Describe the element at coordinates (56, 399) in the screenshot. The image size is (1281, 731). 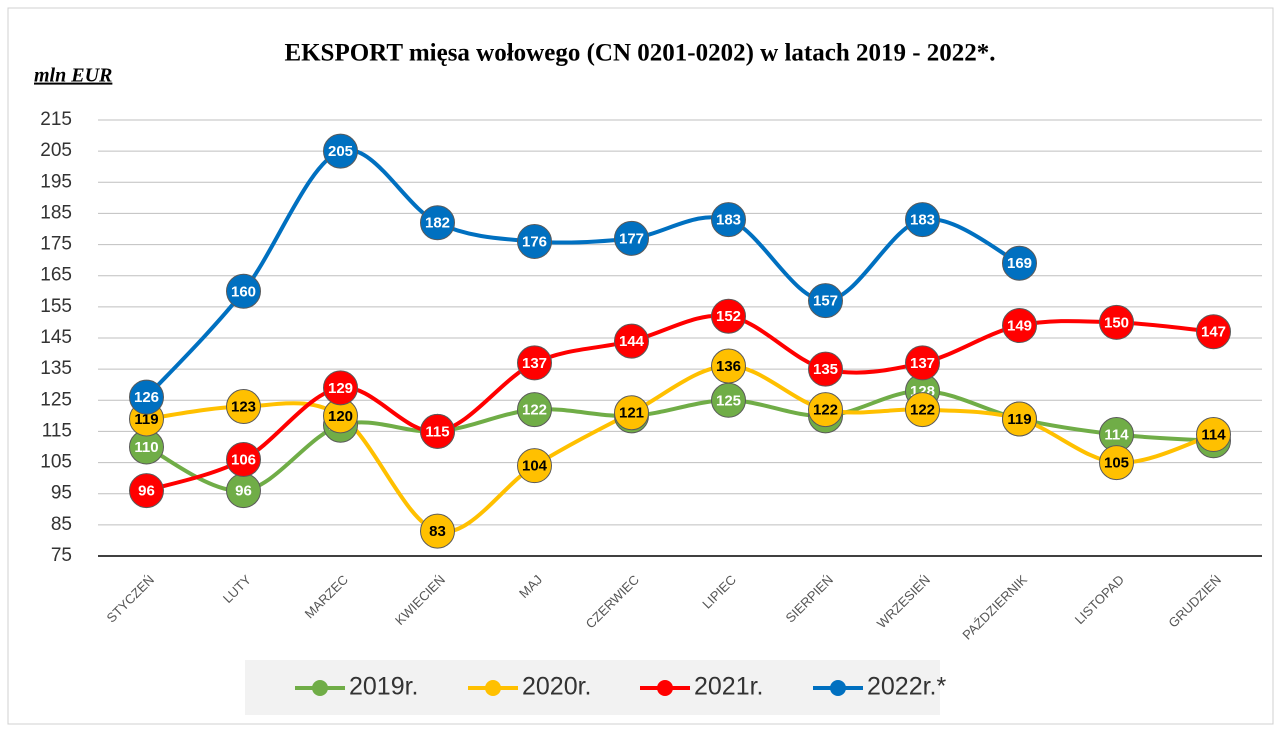
I see `y-tick-label: 125` at that location.